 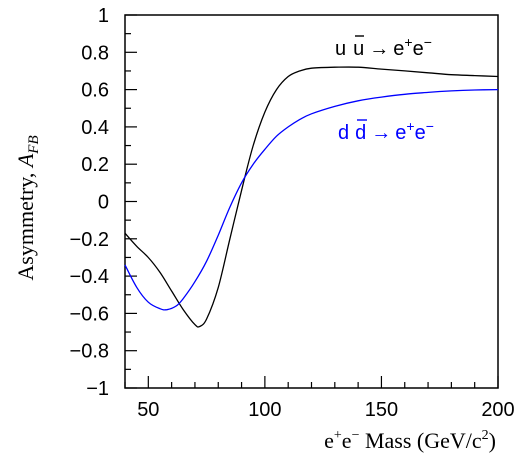 What do you see at coordinates (103, 203) in the screenshot?
I see `y-tick-label: 0` at bounding box center [103, 203].